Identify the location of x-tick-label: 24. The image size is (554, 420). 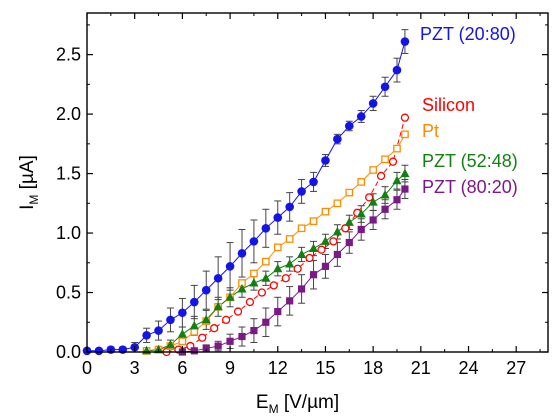
(469, 368).